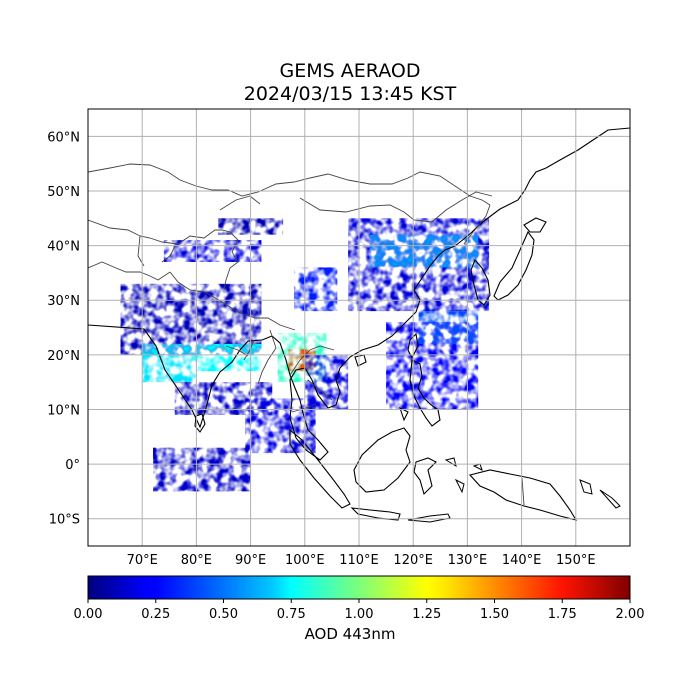 The height and width of the screenshot is (700, 700). What do you see at coordinates (63, 410) in the screenshot?
I see `lat-tick-label: 10°N` at bounding box center [63, 410].